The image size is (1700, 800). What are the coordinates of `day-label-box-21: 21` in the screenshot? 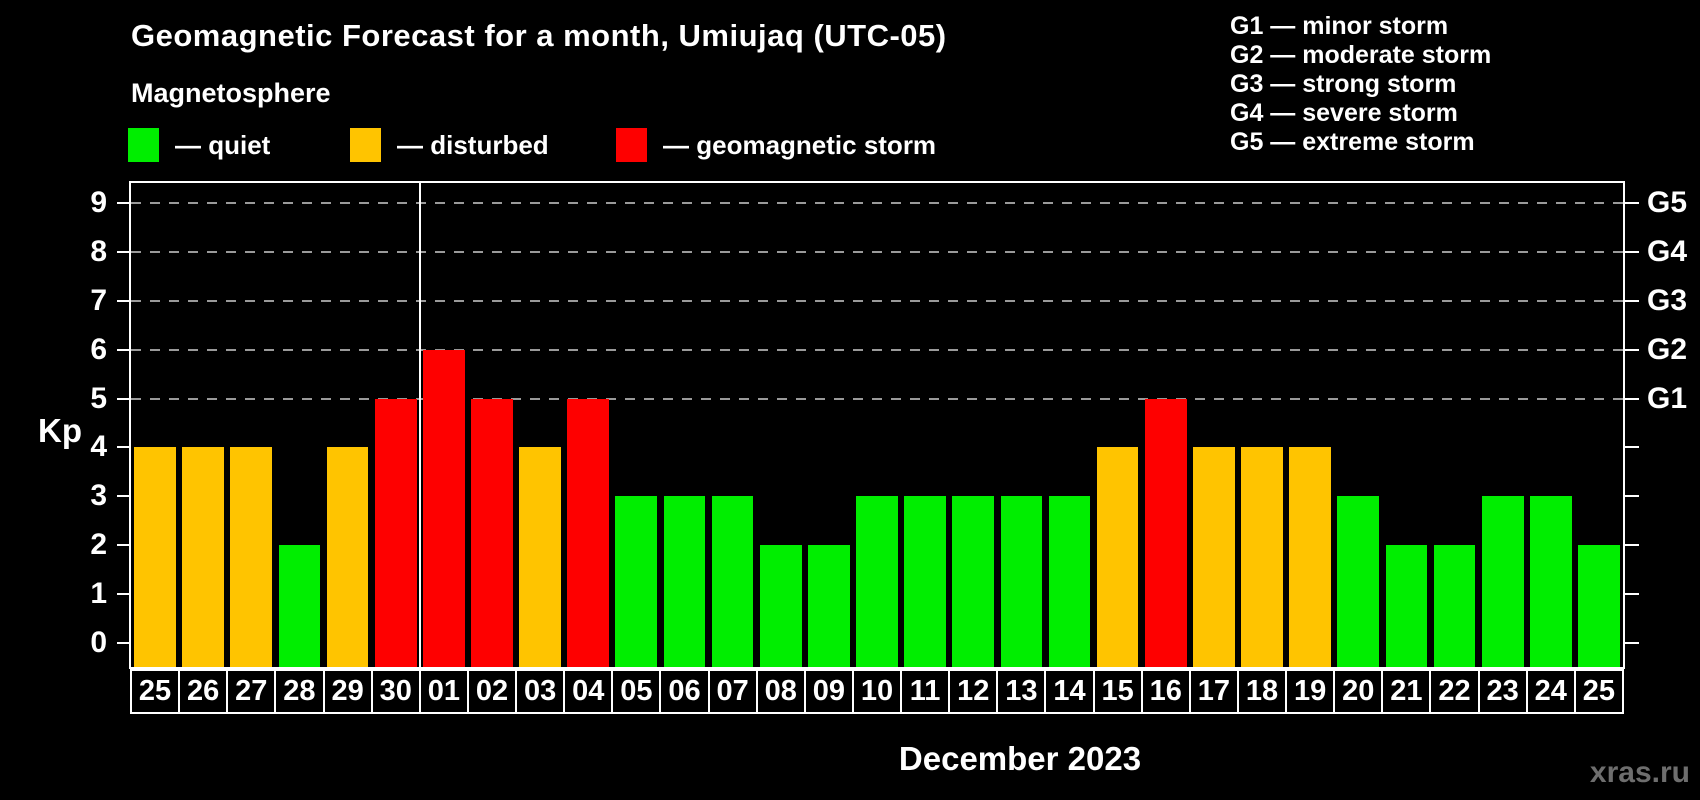 It's located at (1406, 691).